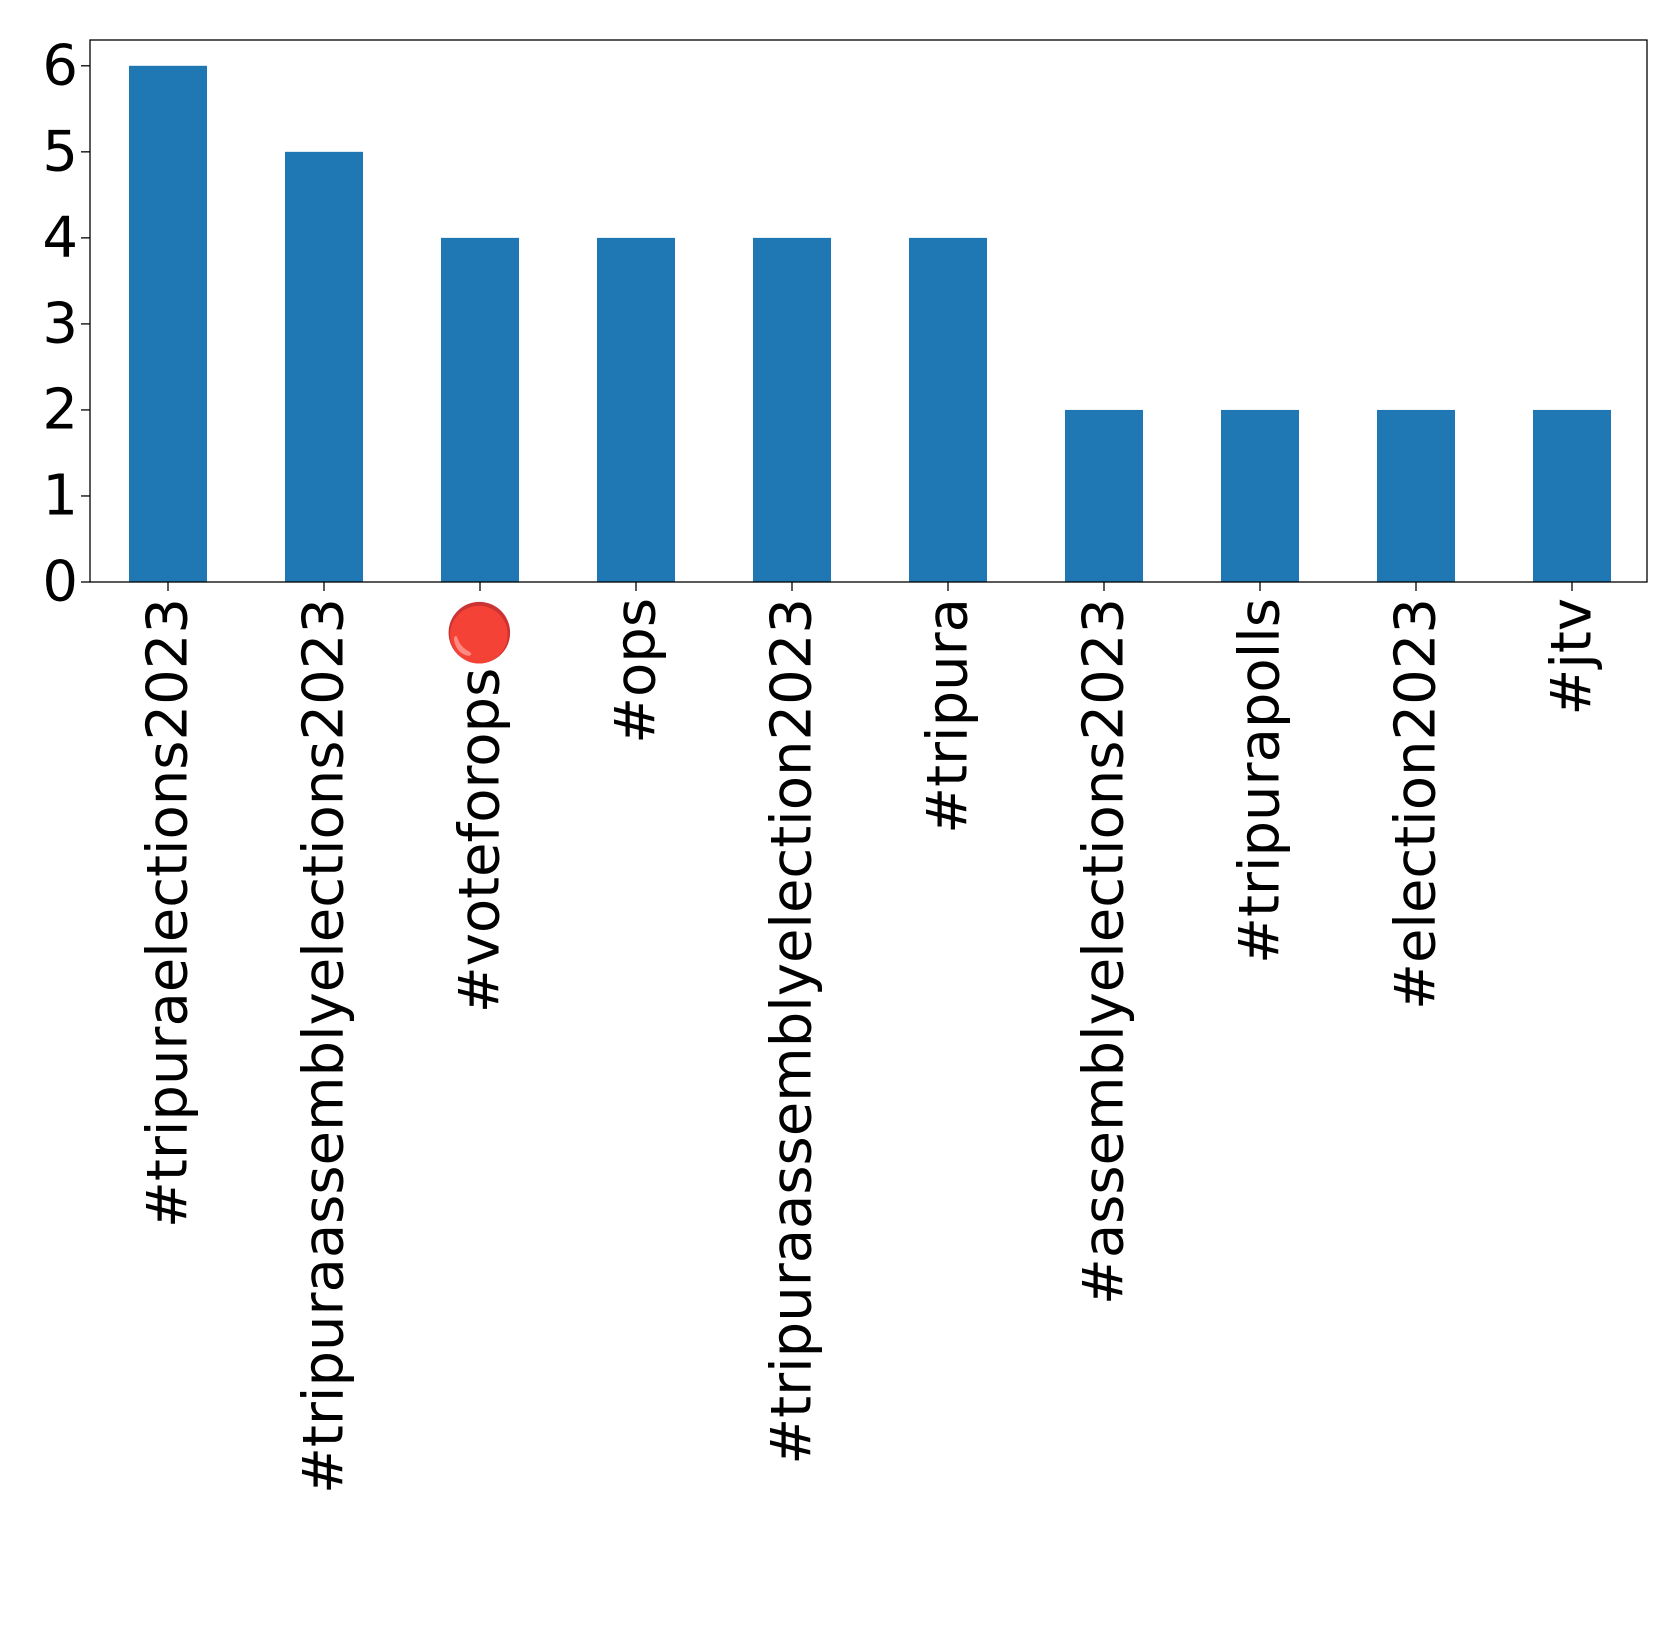 This screenshot has width=1679, height=1628. I want to click on x-tick-label: #tripuraelections2023, so click(168, 913).